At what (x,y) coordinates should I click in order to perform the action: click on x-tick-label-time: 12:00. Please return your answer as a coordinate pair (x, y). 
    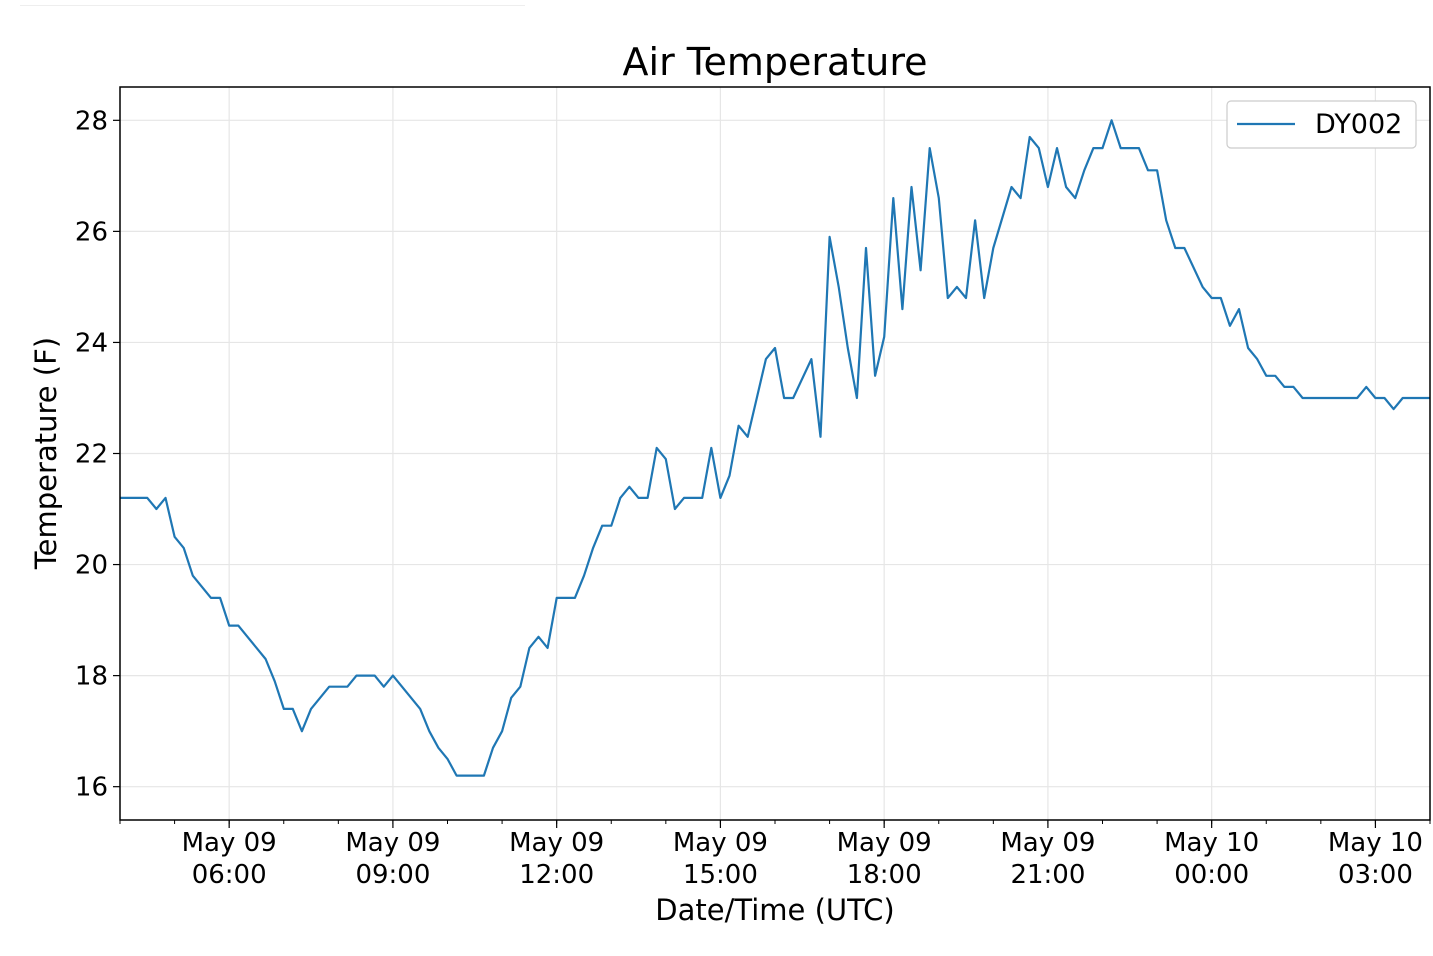
    Looking at the image, I should click on (556, 875).